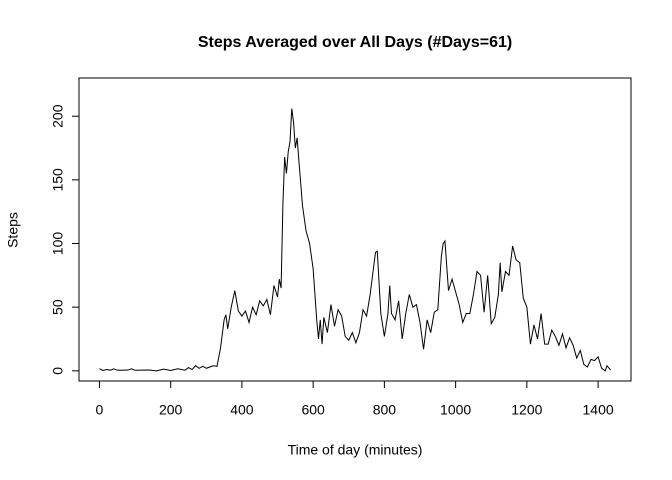  What do you see at coordinates (313, 410) in the screenshot?
I see `x-tick-label: 600` at bounding box center [313, 410].